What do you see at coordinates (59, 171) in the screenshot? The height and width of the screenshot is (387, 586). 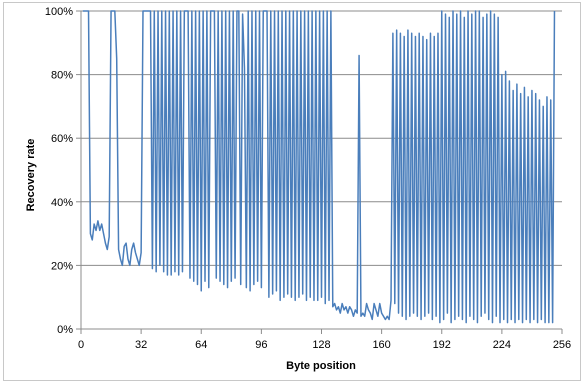 I see `y-tick-labels: 0% 20% 40% 60% 80% 100%` at bounding box center [59, 171].